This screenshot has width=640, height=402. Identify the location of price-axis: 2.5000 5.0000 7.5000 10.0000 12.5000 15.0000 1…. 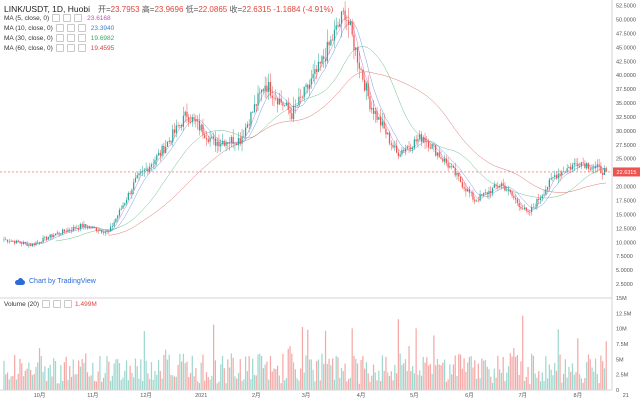
(626, 146).